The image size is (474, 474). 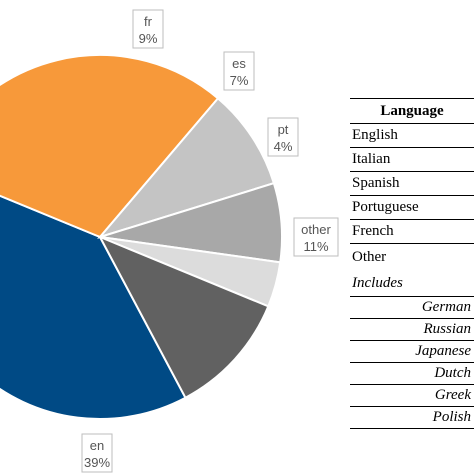 What do you see at coordinates (97, 445) in the screenshot?
I see `slice-label-en: en` at bounding box center [97, 445].